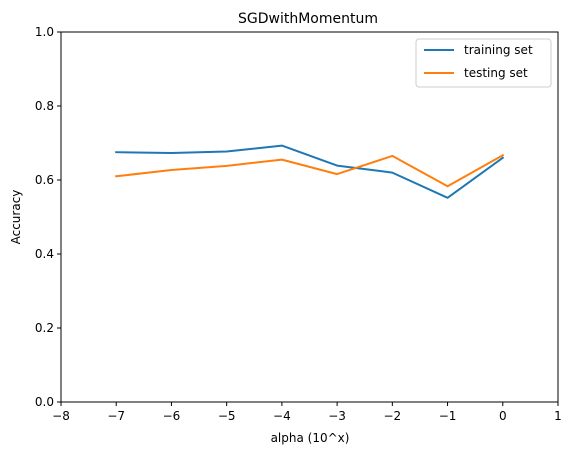 The height and width of the screenshot is (455, 571). Describe the element at coordinates (44, 328) in the screenshot. I see `y-tick-label: 0.2` at that location.